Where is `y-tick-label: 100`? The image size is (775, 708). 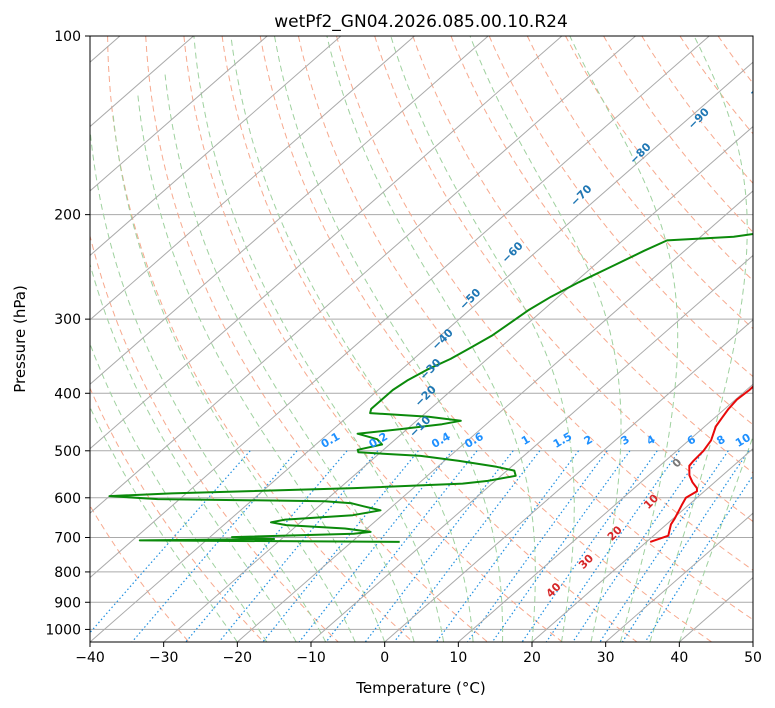 y-tick-label: 100 is located at coordinates (67, 37).